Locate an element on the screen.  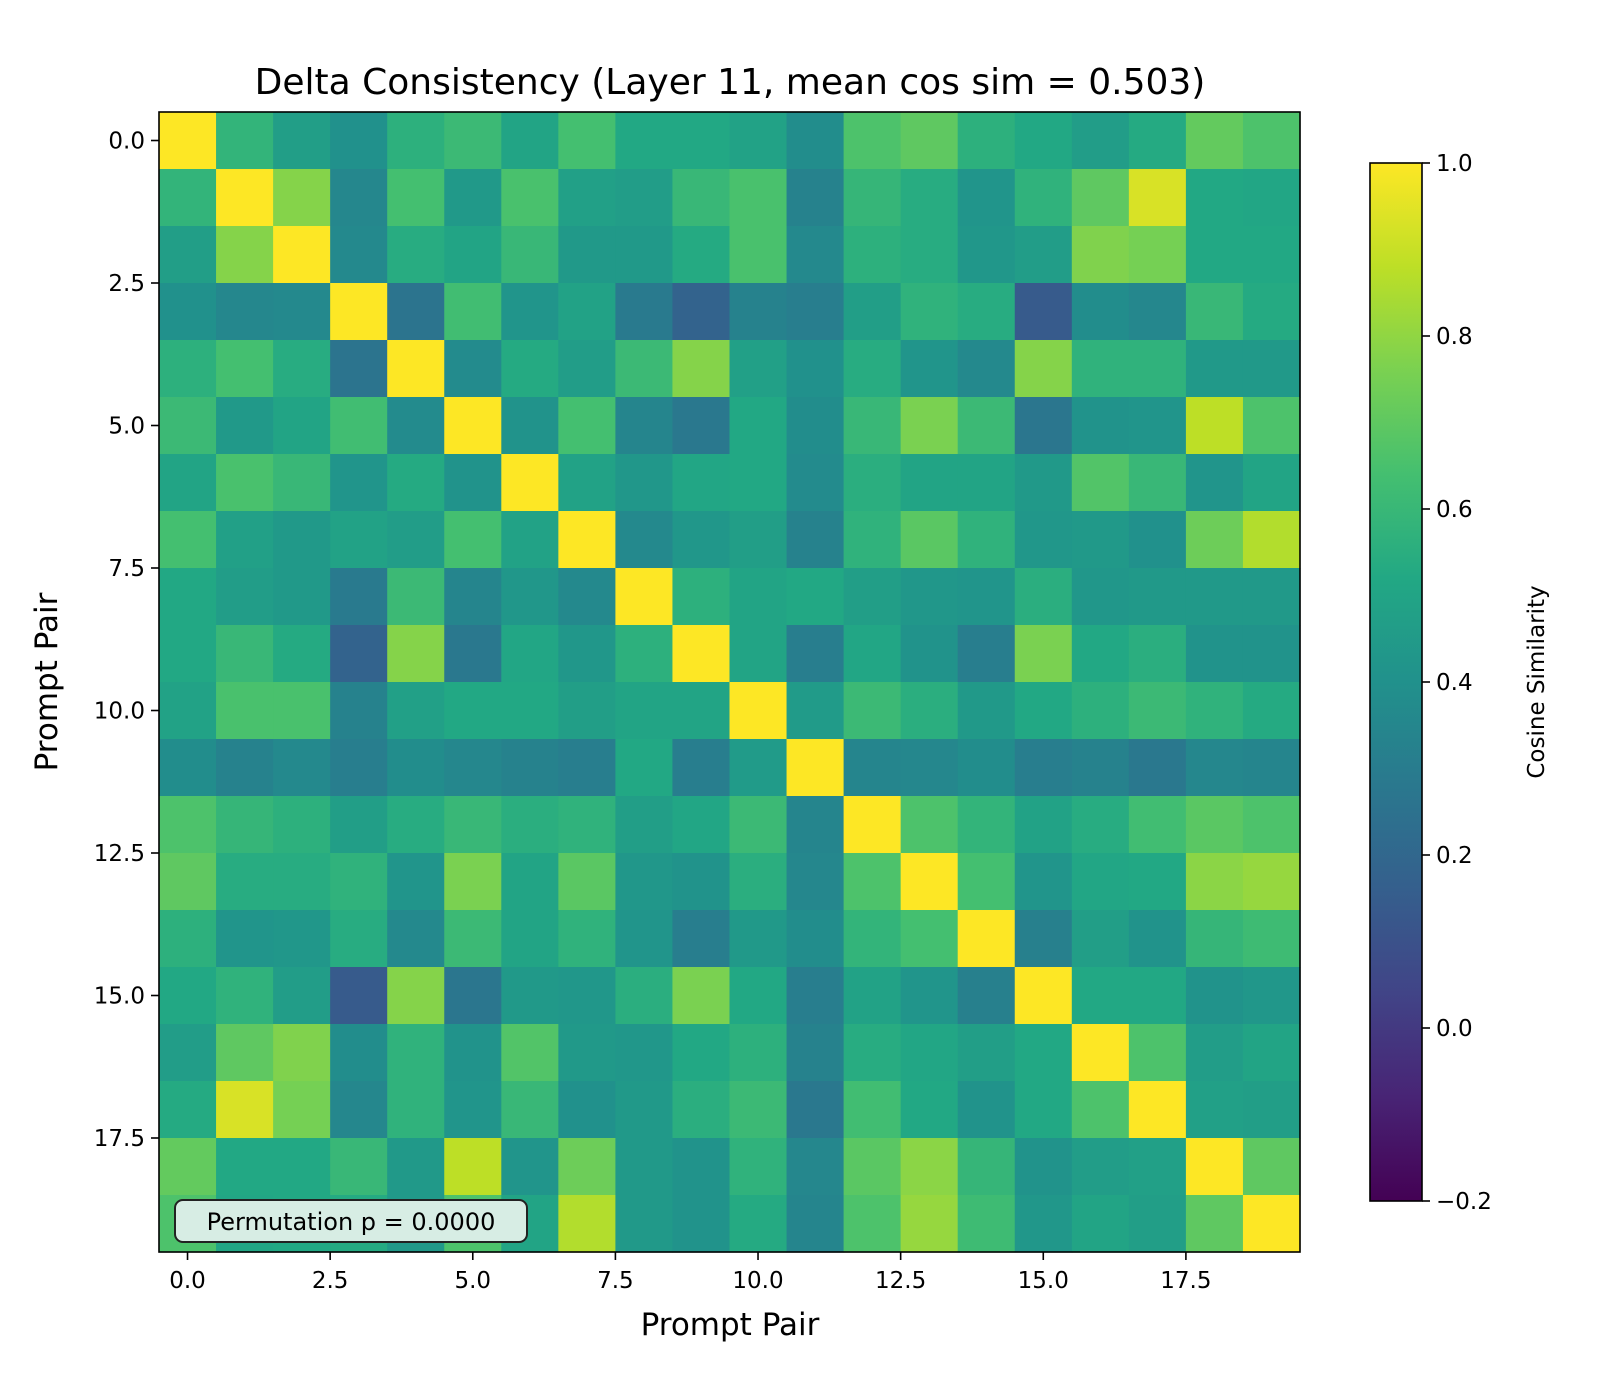
x-tick-label: 12.5 is located at coordinates (900, 1281).